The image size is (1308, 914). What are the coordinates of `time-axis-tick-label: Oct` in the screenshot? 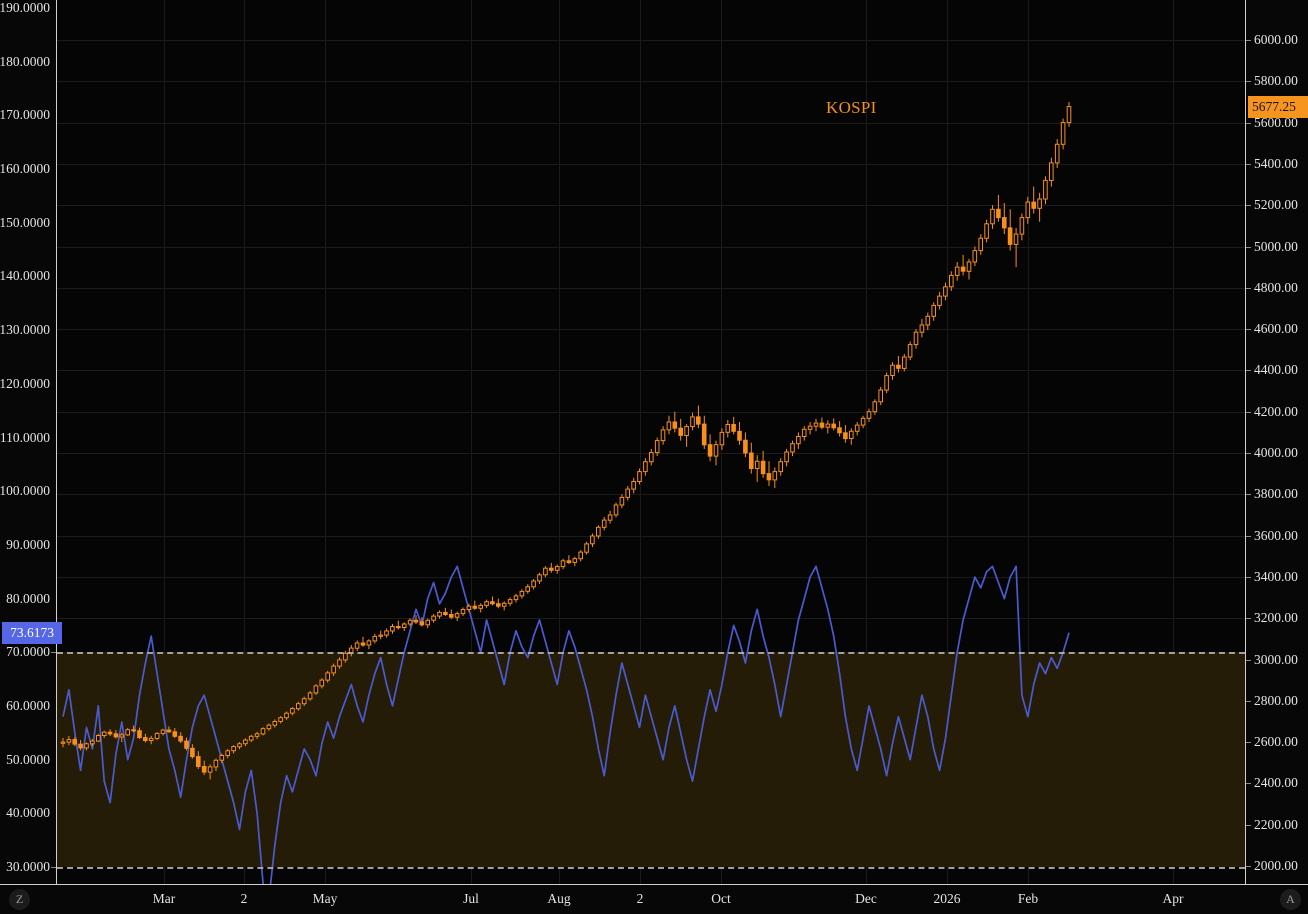 It's located at (721, 898).